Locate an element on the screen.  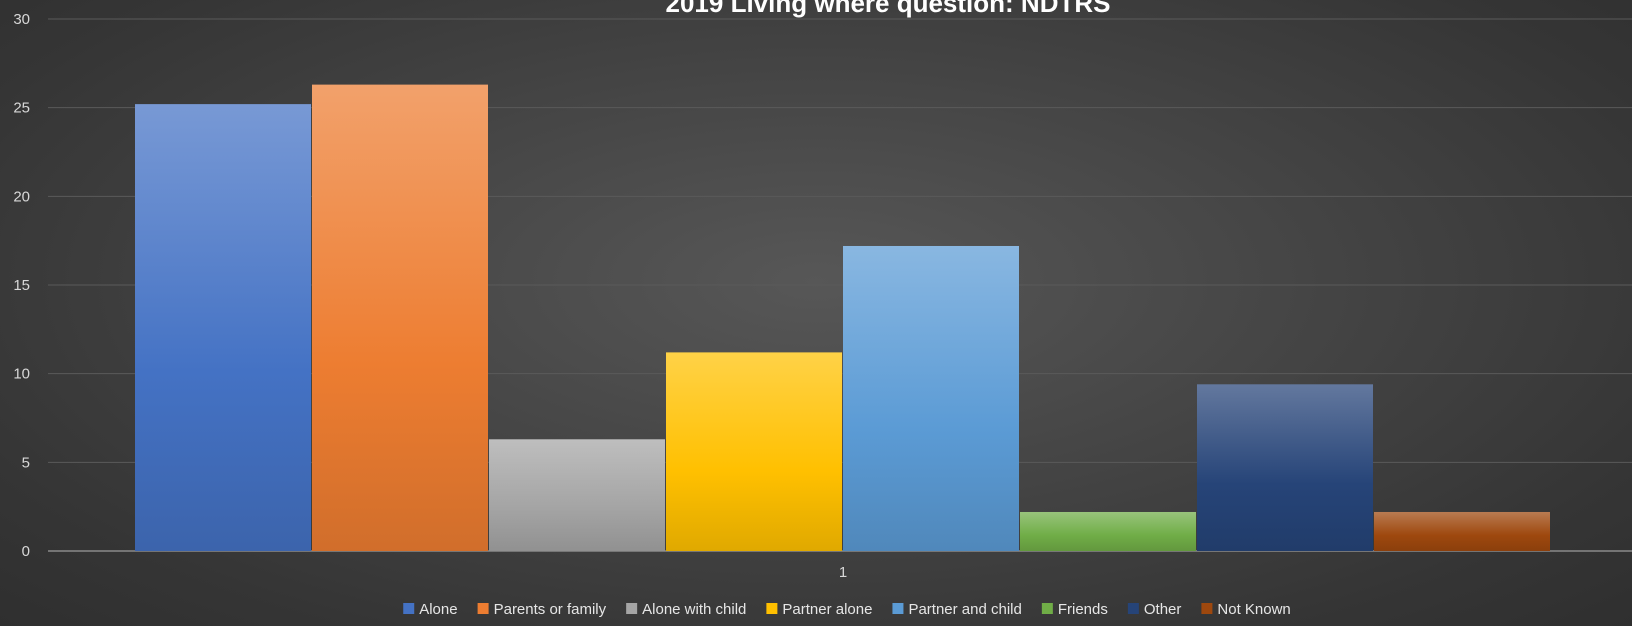
chart-title: 2019 Living where question: NDTRS is located at coordinates (888, 9).